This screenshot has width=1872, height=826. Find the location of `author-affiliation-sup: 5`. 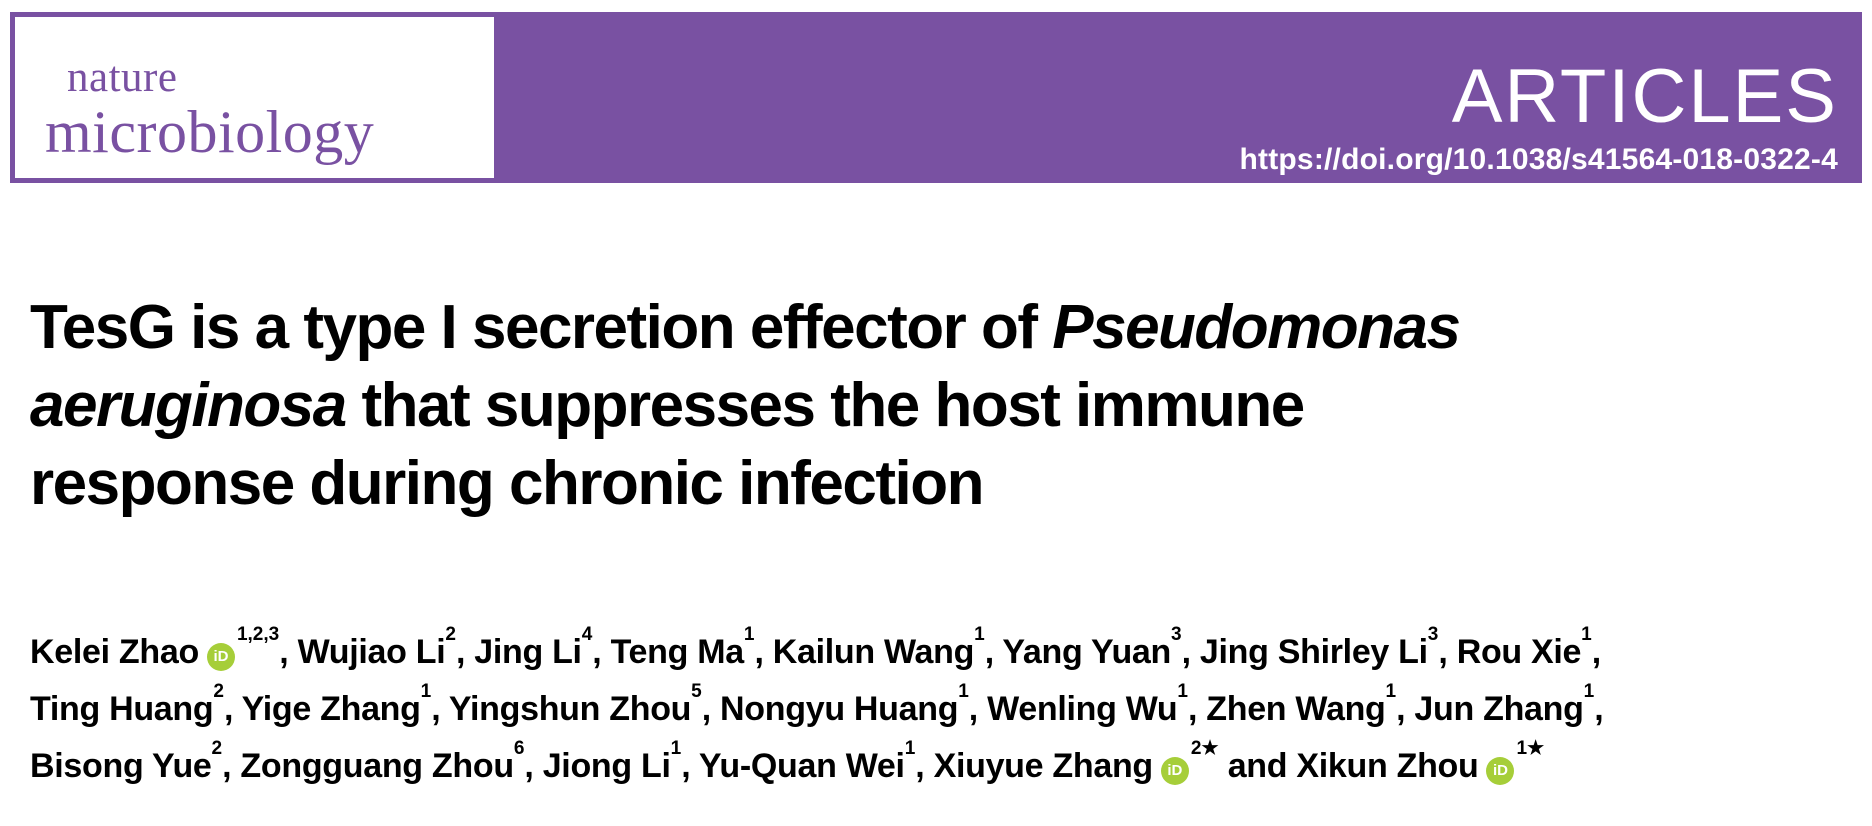

author-affiliation-sup: 5 is located at coordinates (696, 692).